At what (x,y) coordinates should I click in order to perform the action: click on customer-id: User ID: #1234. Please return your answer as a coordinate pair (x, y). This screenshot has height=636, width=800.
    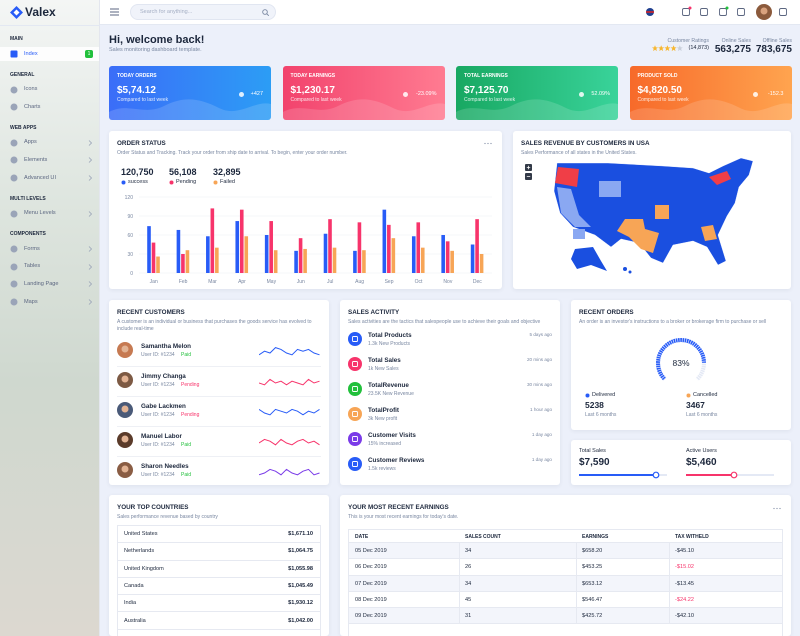
    Looking at the image, I should click on (158, 445).